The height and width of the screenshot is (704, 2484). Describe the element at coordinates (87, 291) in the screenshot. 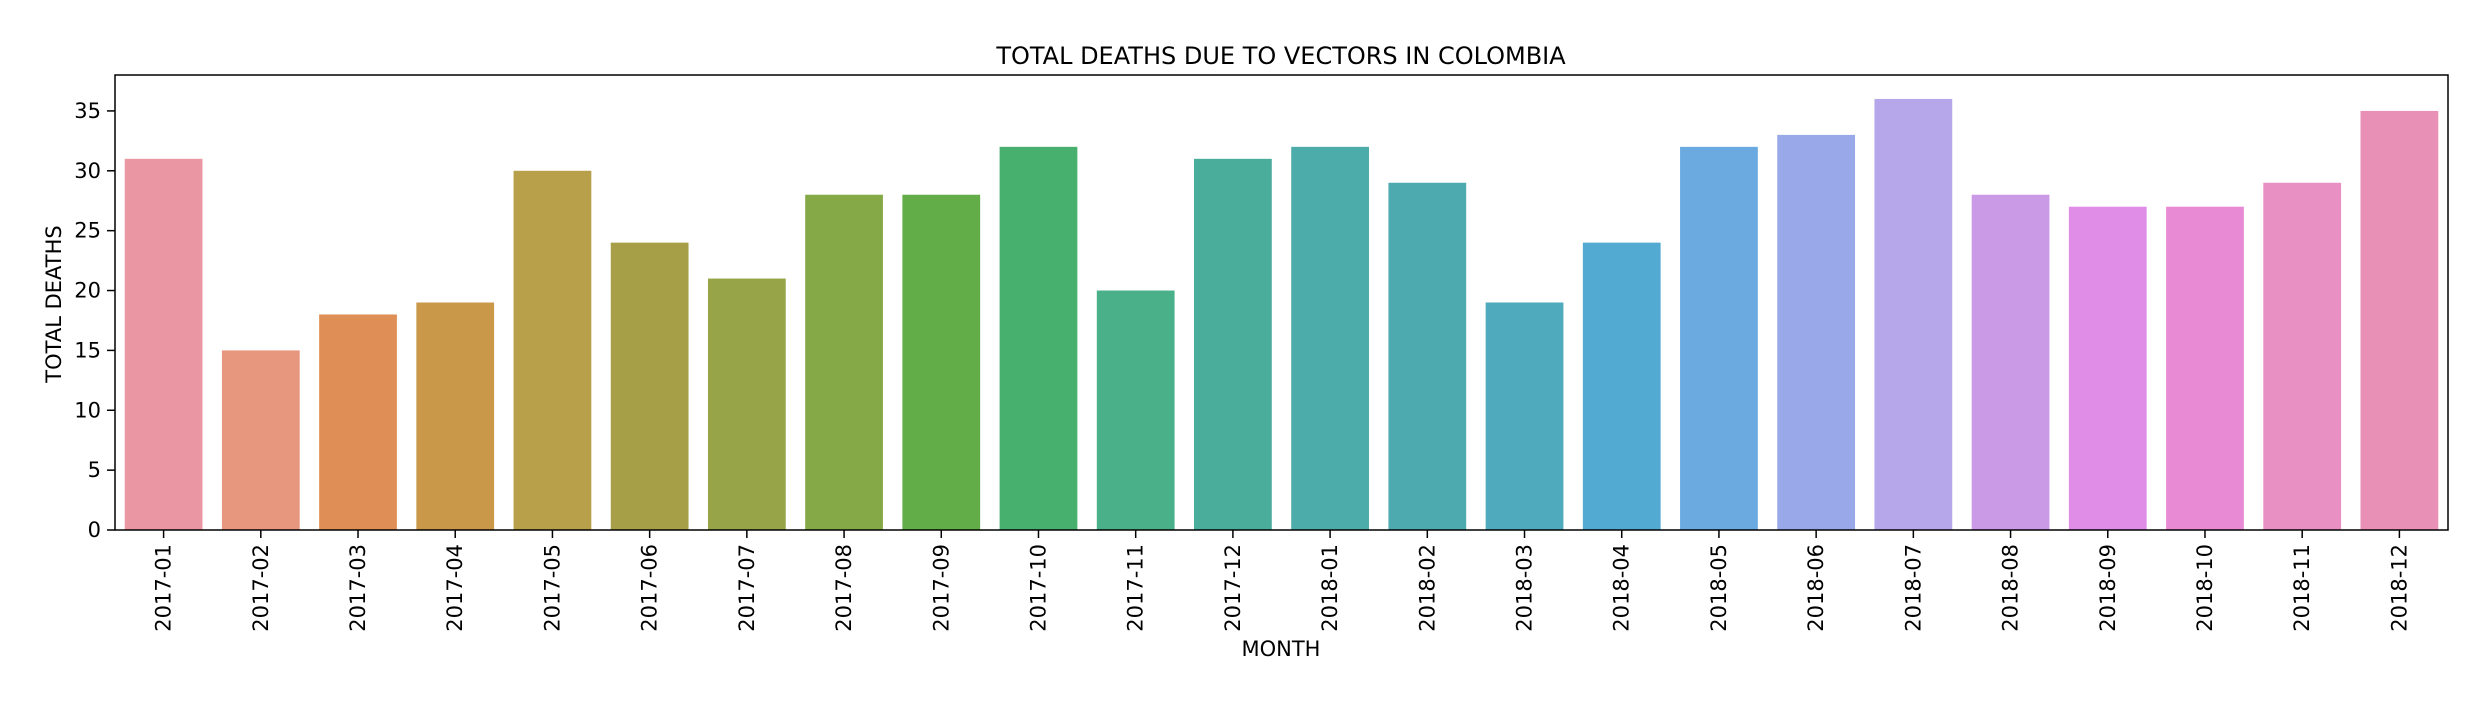

I see `y-tick-label: 20` at that location.